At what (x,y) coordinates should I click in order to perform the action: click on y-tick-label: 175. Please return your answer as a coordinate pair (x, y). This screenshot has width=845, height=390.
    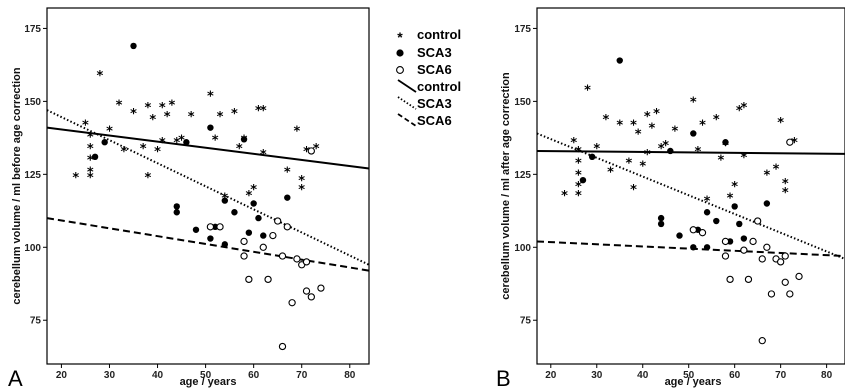
    Looking at the image, I should click on (32, 29).